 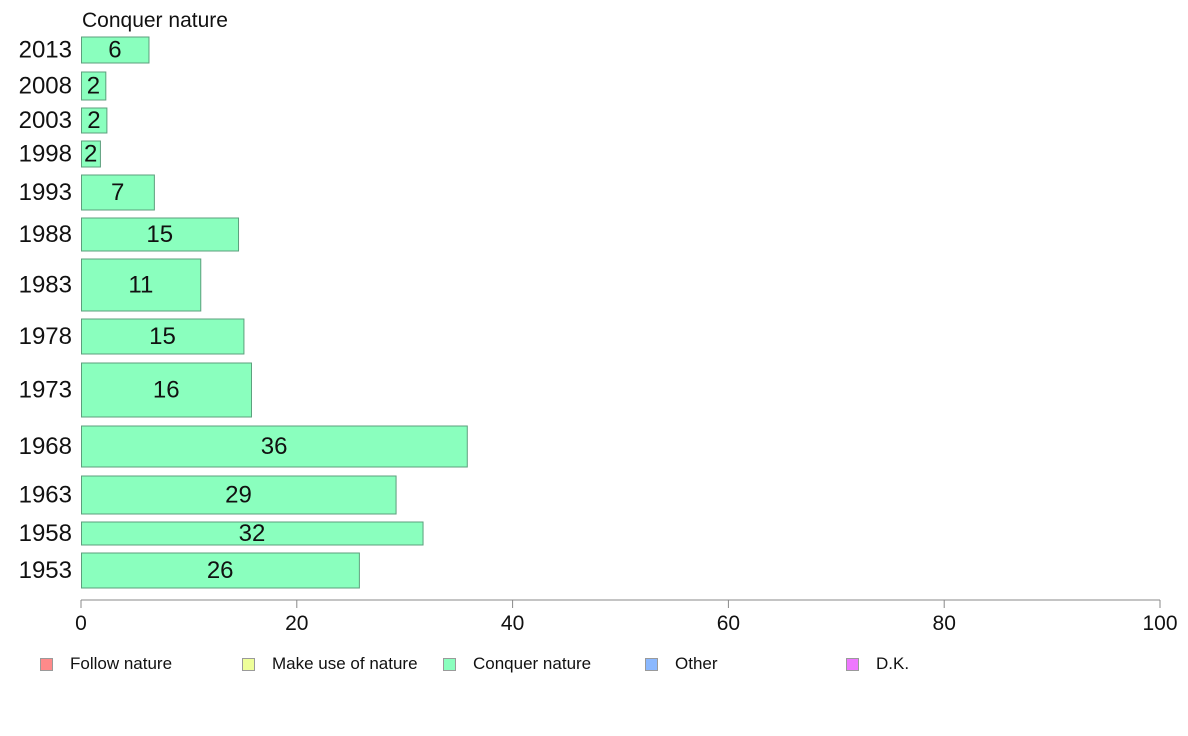 I want to click on bar-value-label: 7, so click(x=117, y=192).